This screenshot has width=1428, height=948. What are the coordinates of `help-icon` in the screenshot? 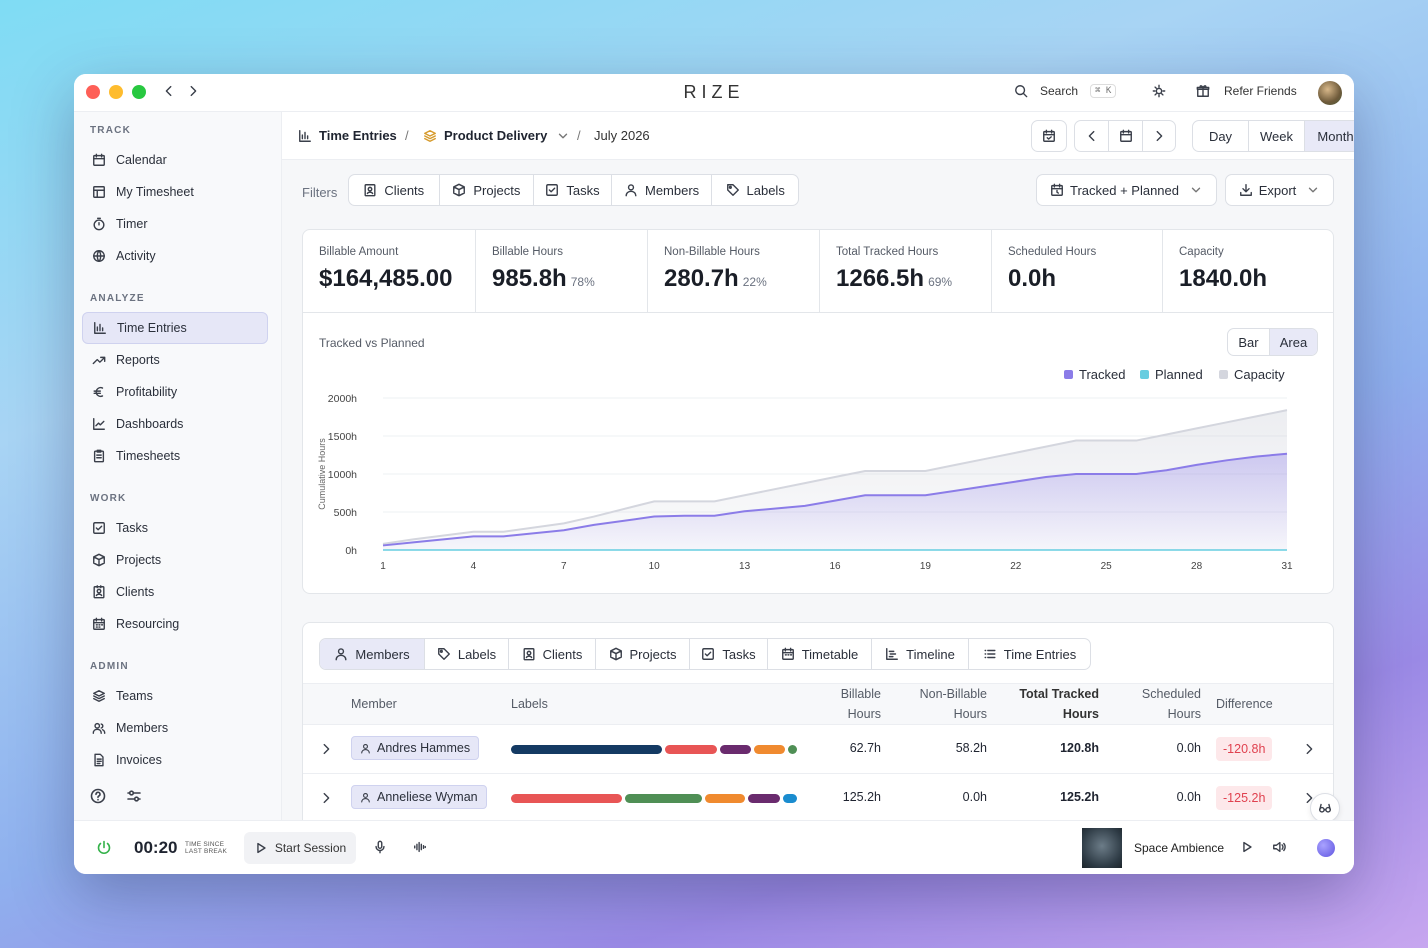 It's located at (98, 798).